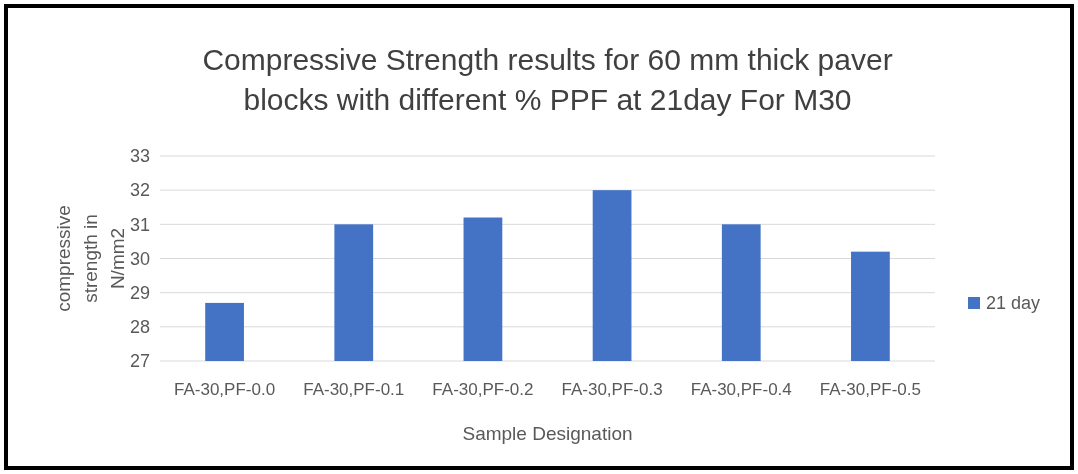  I want to click on y-tick-label: 31, so click(139, 224).